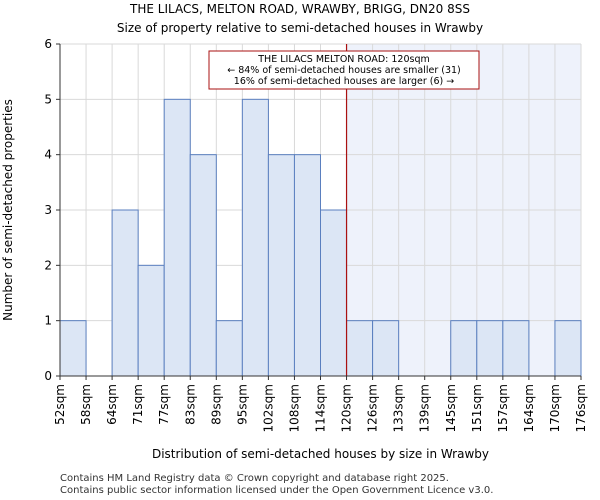 The width and height of the screenshot is (600, 500). Describe the element at coordinates (8, 210) in the screenshot. I see `y-axis-label: Number of semi-detached properties` at that location.